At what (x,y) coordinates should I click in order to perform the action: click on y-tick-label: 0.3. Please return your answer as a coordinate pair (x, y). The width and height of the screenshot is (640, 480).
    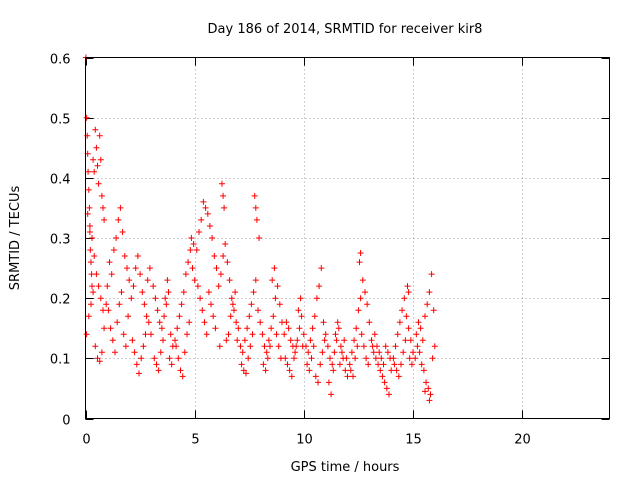
    Looking at the image, I should click on (60, 240).